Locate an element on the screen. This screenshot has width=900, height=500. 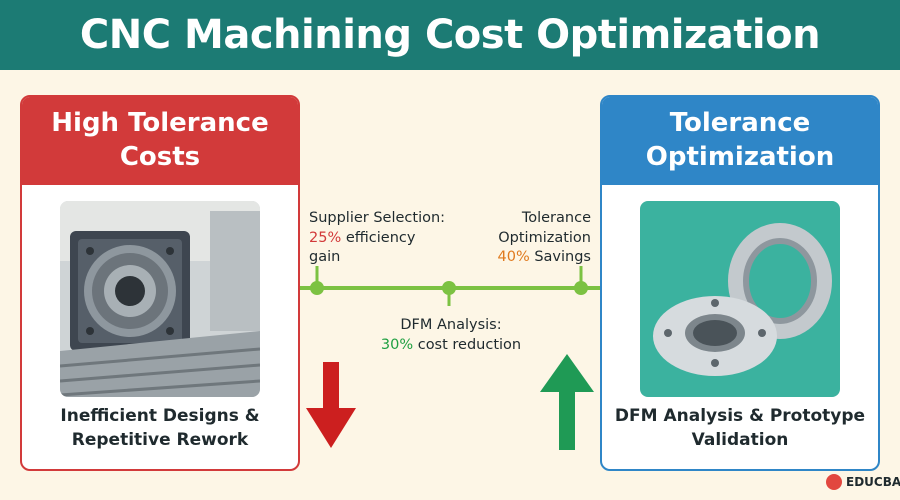
brand-logo: EDUCBA is located at coordinates (863, 482).